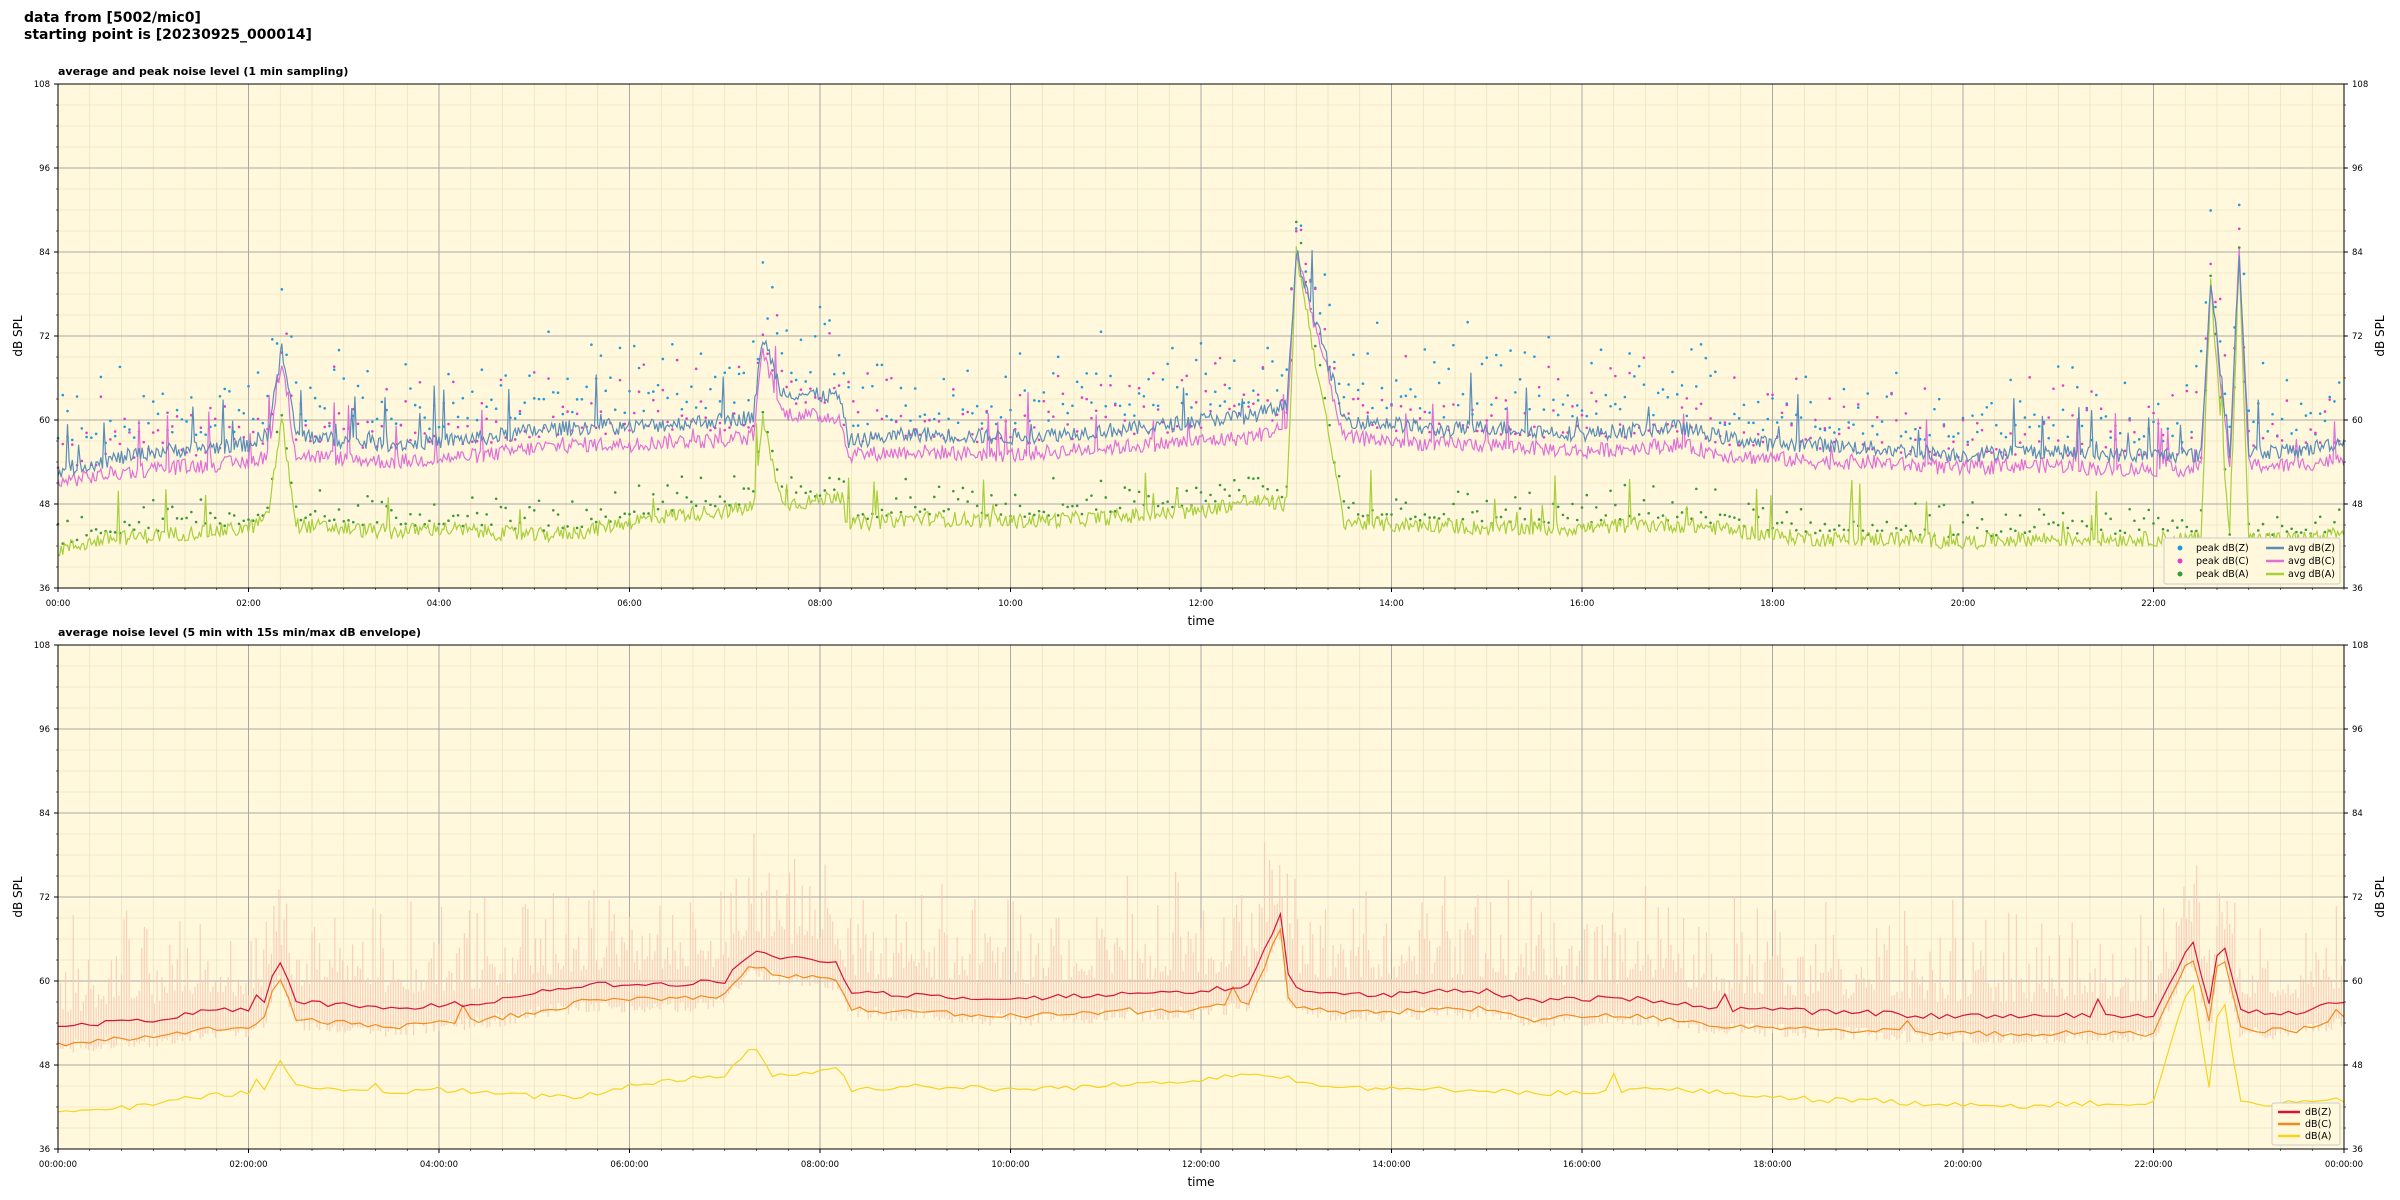 Image resolution: width=2400 pixels, height=1200 pixels. Describe the element at coordinates (2180, 561) in the screenshot. I see `legend-marker` at that location.